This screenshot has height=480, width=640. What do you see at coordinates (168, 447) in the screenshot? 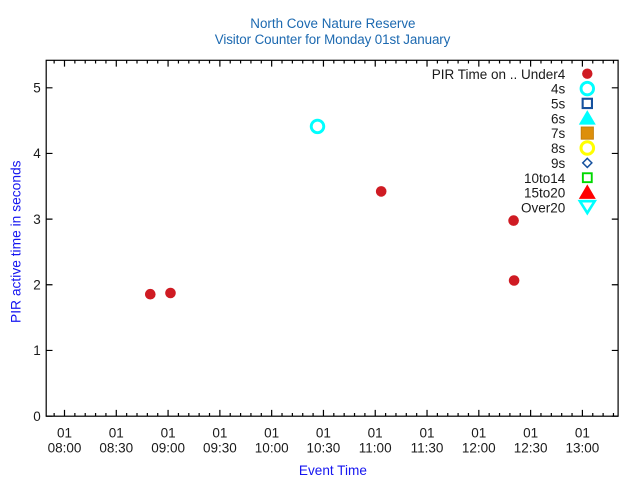
I see `svg-text: 09:00` at bounding box center [168, 447].